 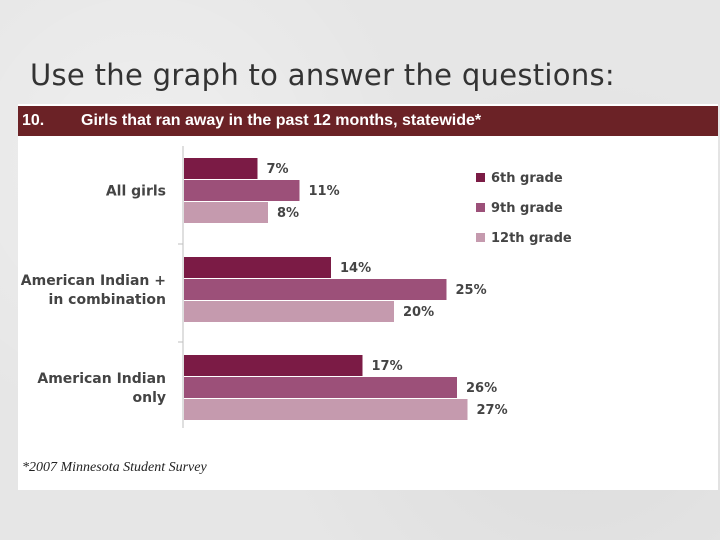 What do you see at coordinates (492, 410) in the screenshot?
I see `data-label: 27%` at bounding box center [492, 410].